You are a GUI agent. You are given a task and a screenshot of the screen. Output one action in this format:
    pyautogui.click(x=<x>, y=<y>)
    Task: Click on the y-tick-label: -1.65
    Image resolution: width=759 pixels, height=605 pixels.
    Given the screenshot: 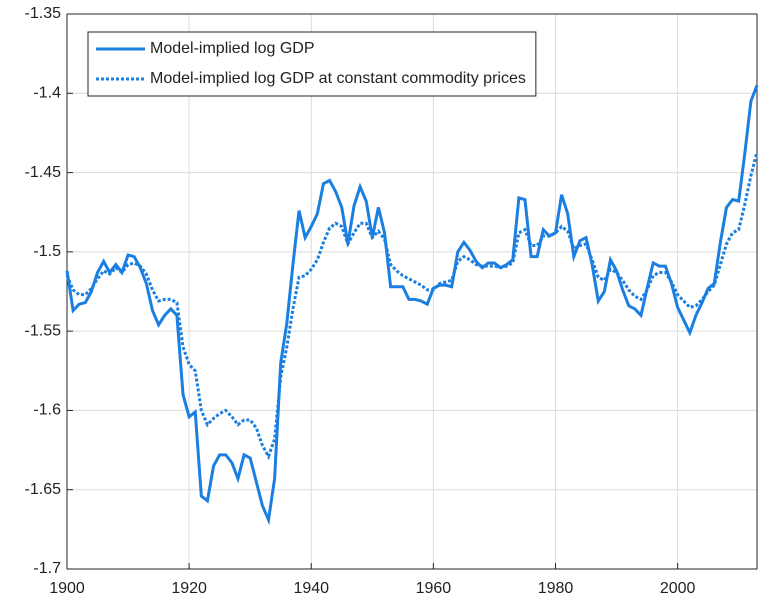 What is the action you would take?
    pyautogui.click(x=43, y=489)
    